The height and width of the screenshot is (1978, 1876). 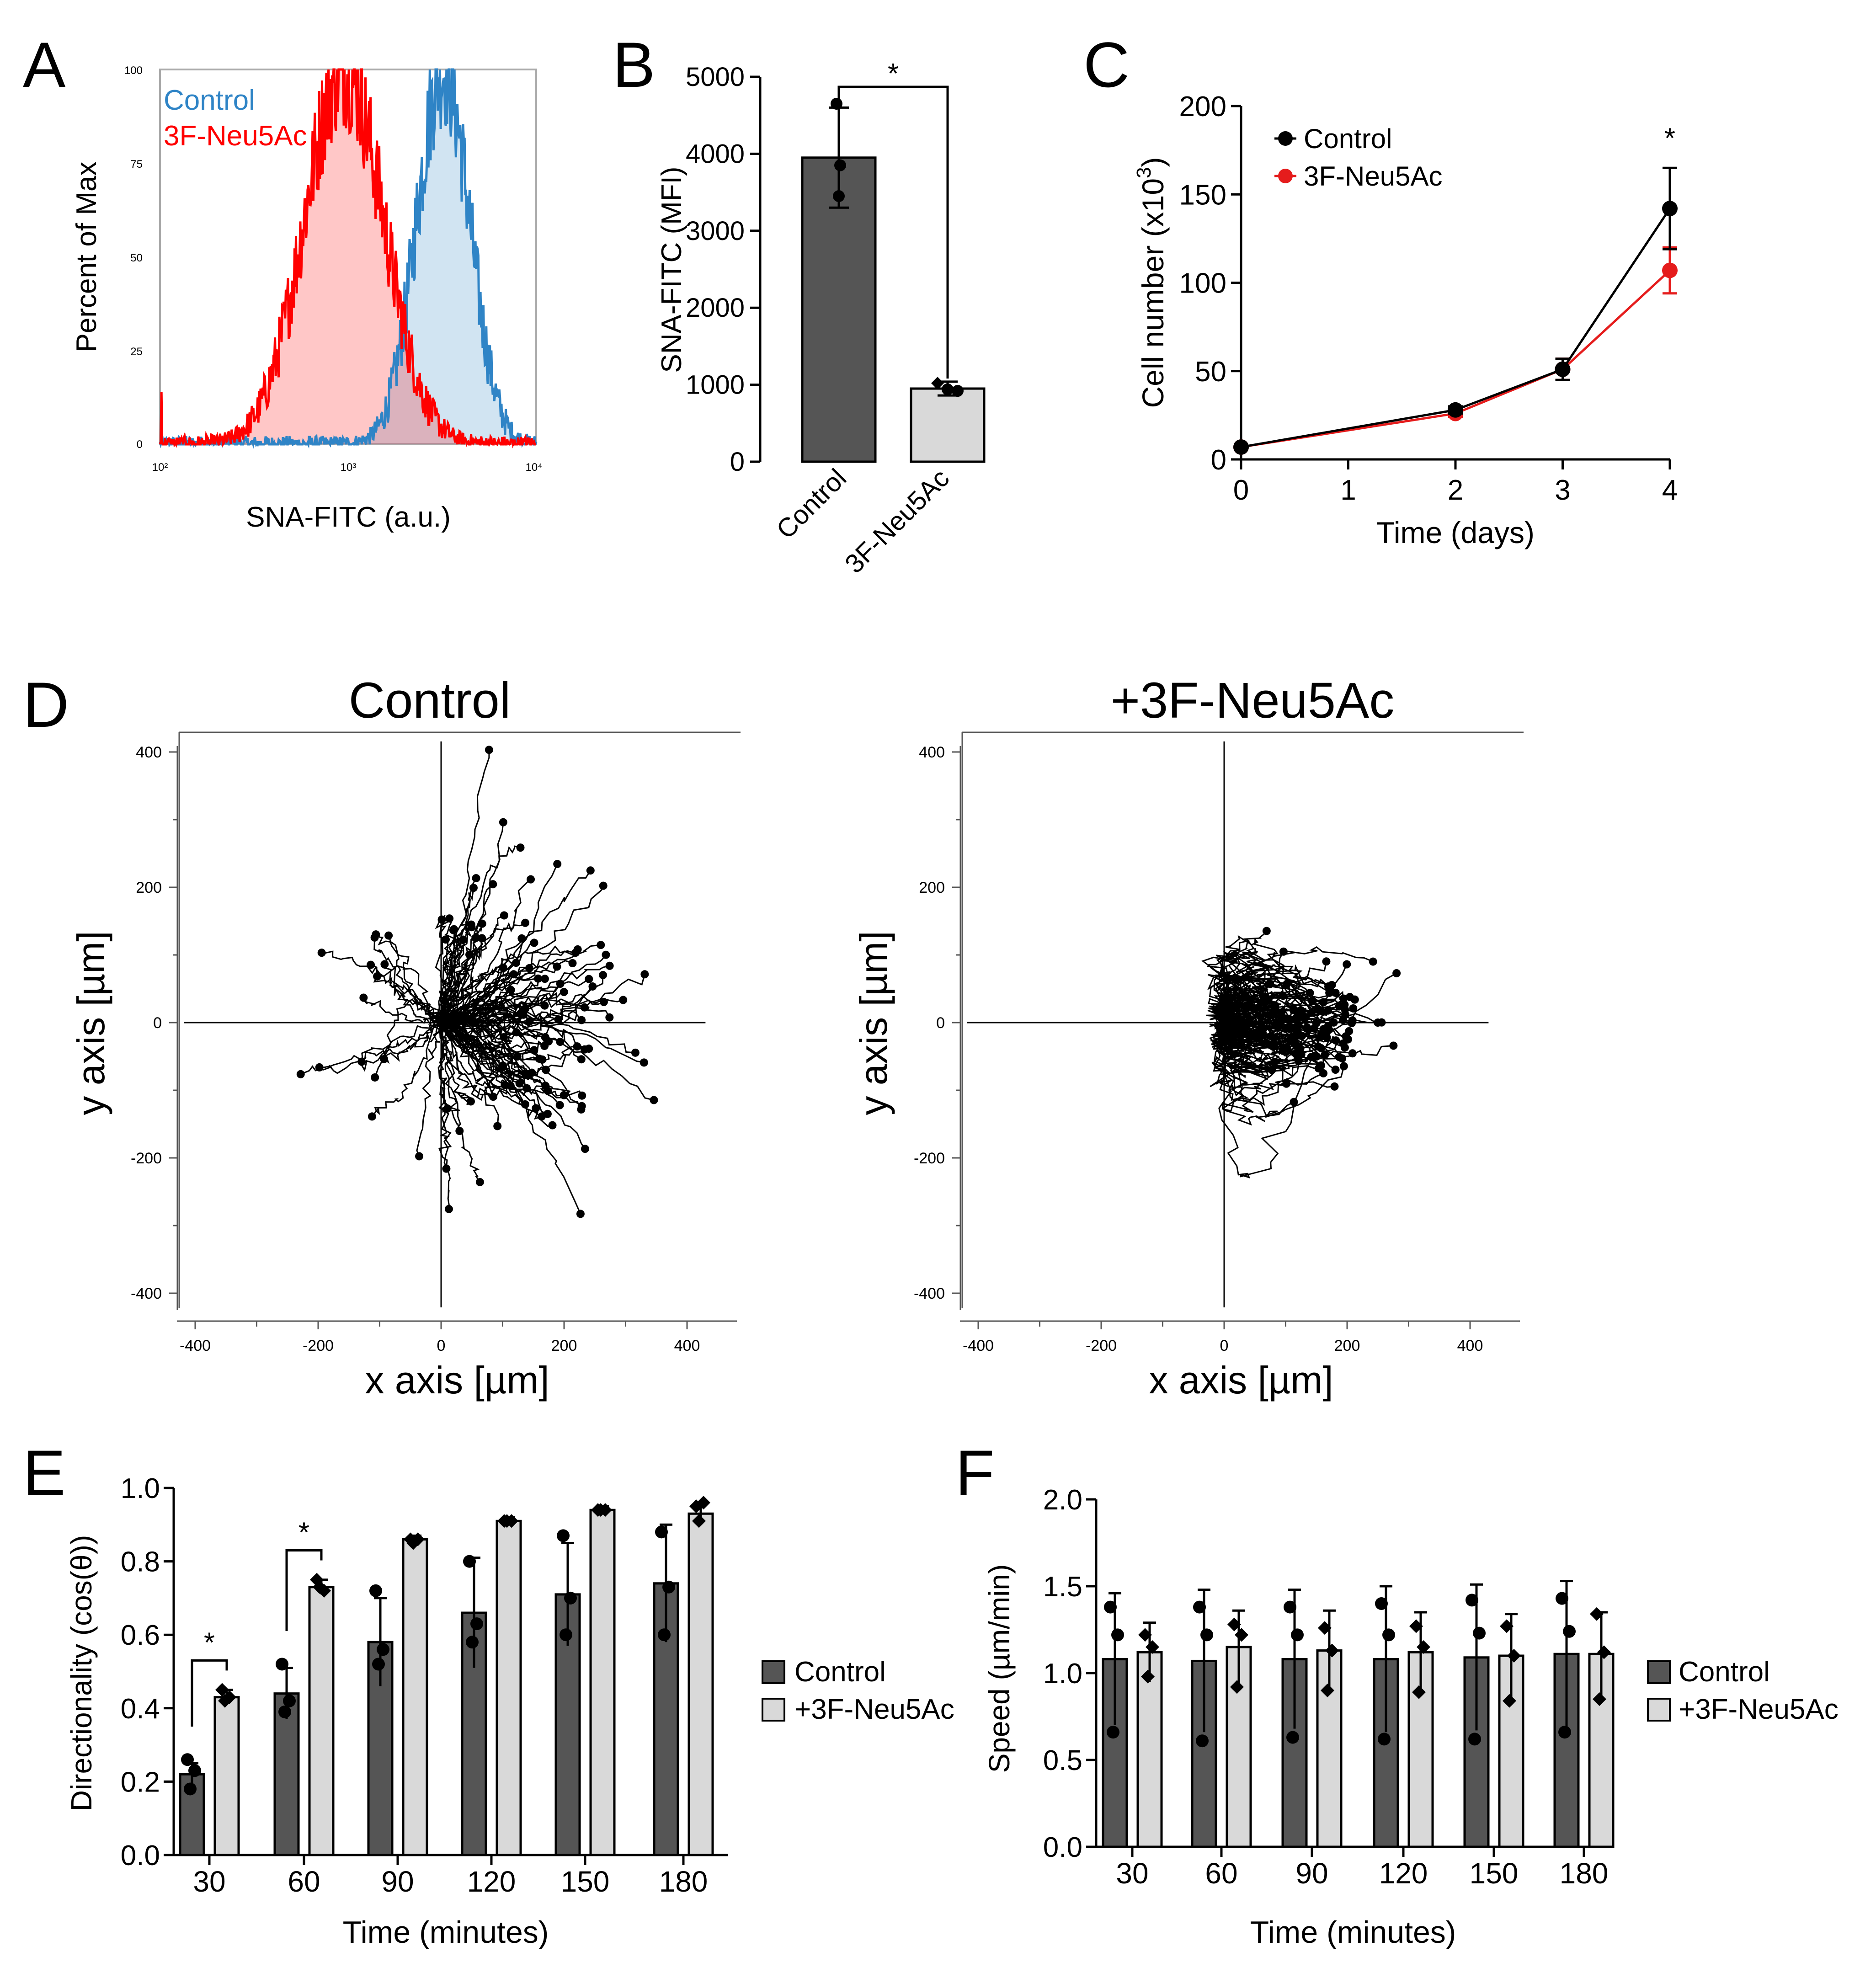 I want to click on panel-f-xtick-label: 60, so click(x=1221, y=1873).